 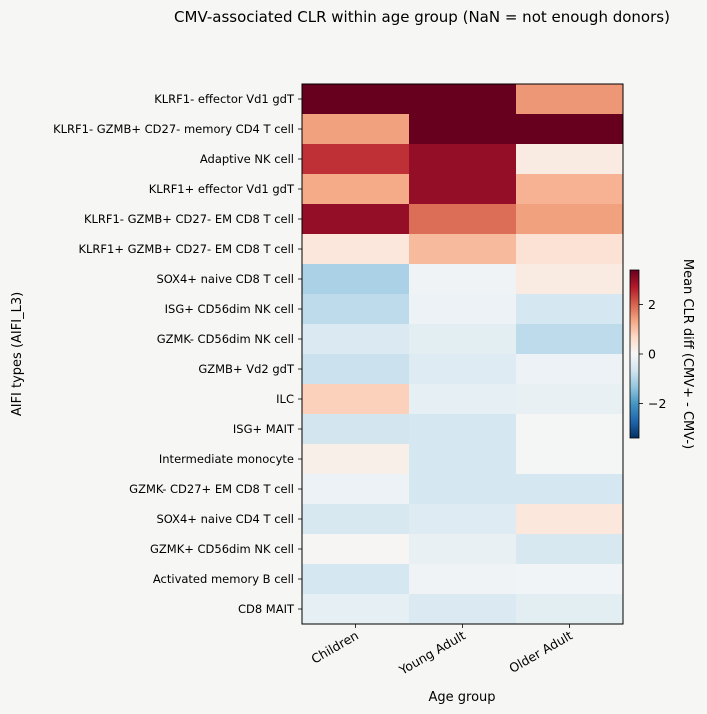 I want to click on y-tick-label: KLRF1+ GZMB+ CD27- EM CD8 T cell, so click(x=186, y=249).